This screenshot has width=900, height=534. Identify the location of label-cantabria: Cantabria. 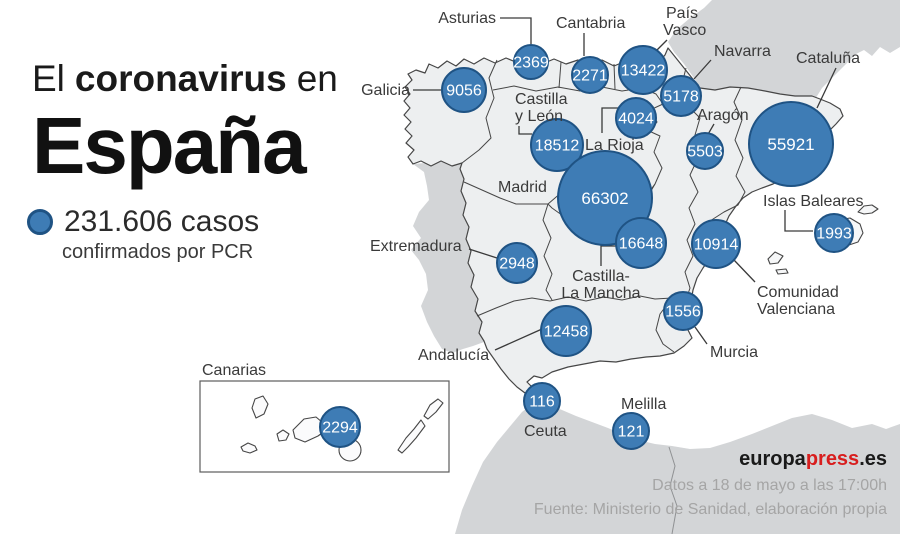
(590, 23).